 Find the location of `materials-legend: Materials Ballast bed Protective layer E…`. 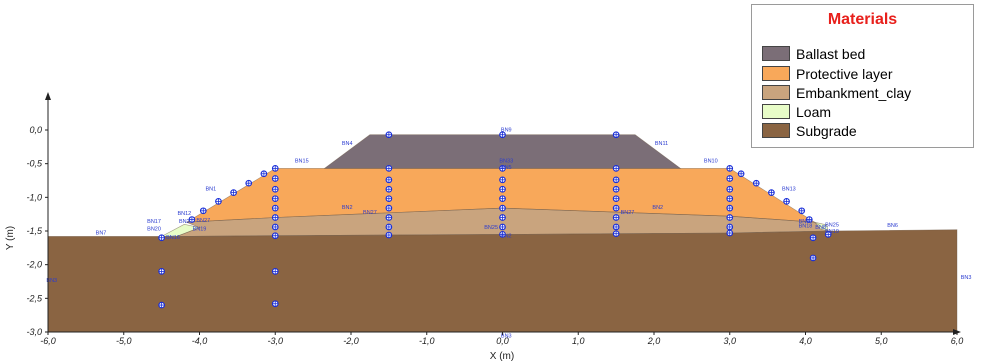

materials-legend: Materials Ballast bed Protective layer E… is located at coordinates (862, 76).